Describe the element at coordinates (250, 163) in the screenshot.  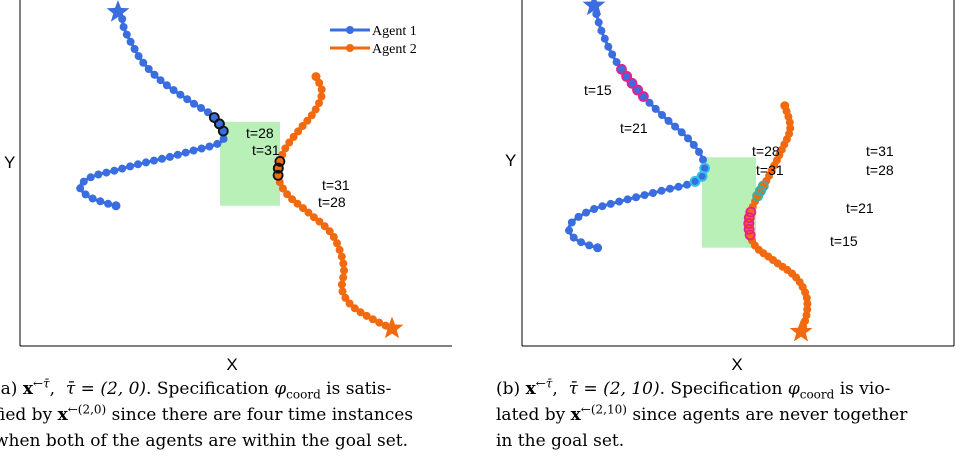
I see `goal-set-region` at that location.